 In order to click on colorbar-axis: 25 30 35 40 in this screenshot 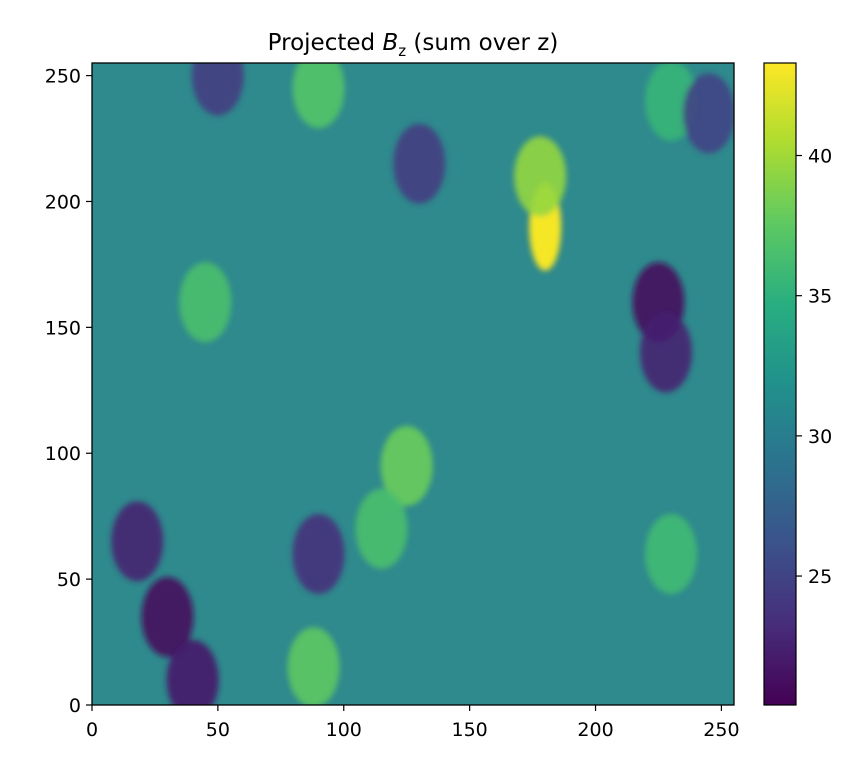, I will do `click(814, 367)`.